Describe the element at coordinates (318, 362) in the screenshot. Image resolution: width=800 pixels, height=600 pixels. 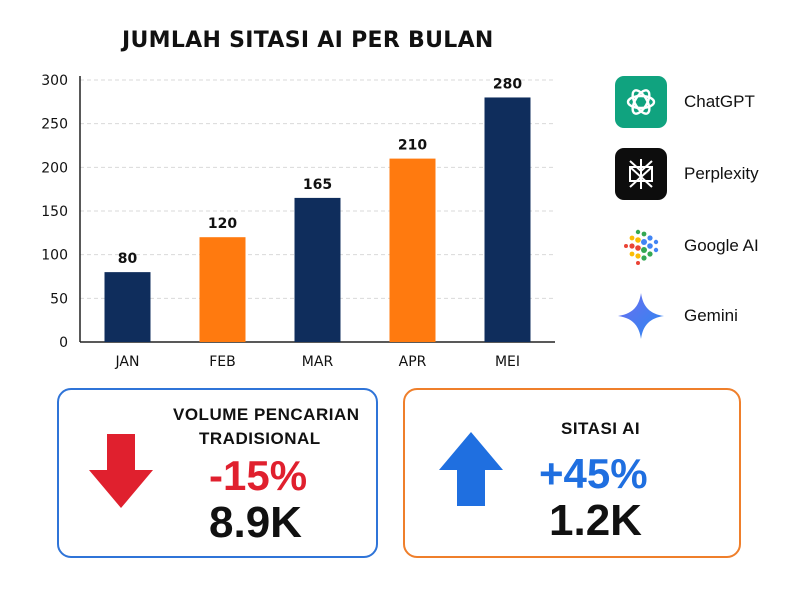
I see `x-tick-label: MAR` at that location.